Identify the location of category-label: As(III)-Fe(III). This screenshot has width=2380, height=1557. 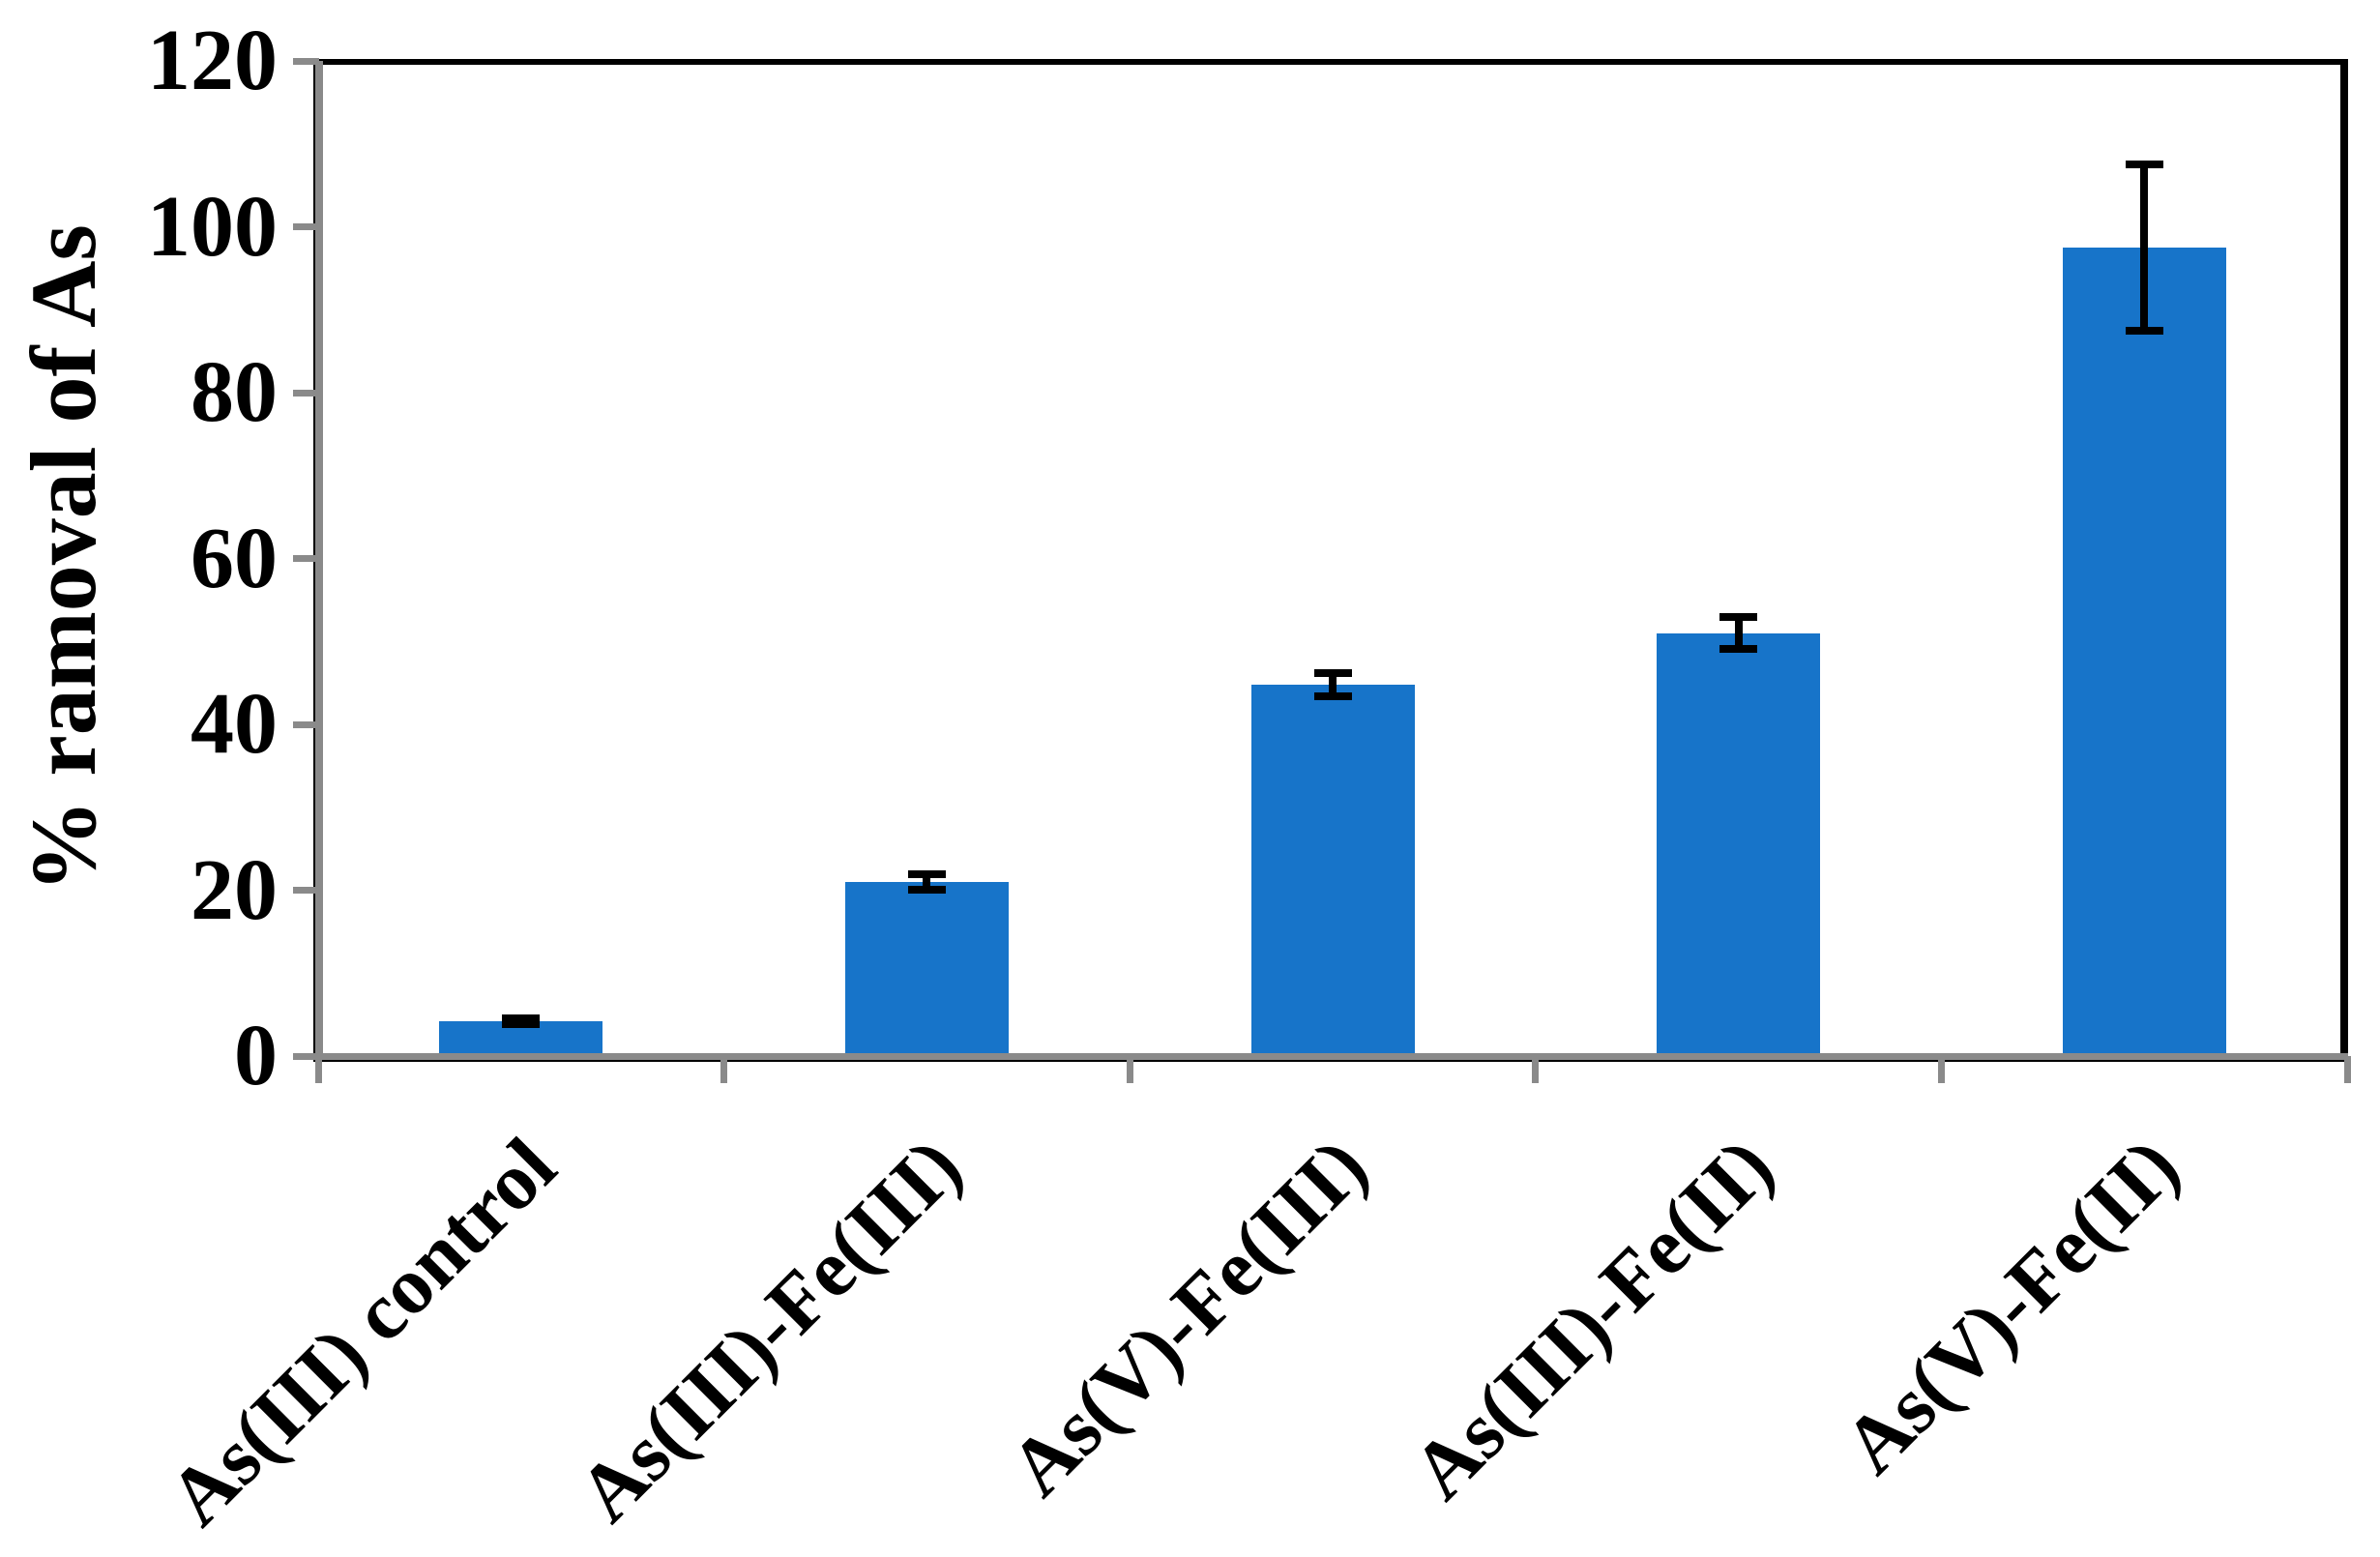
(696, 1330).